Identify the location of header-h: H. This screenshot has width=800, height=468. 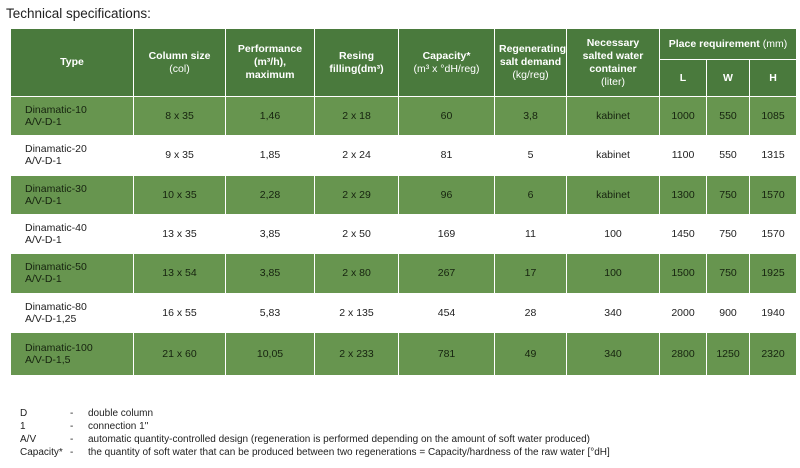
(773, 78).